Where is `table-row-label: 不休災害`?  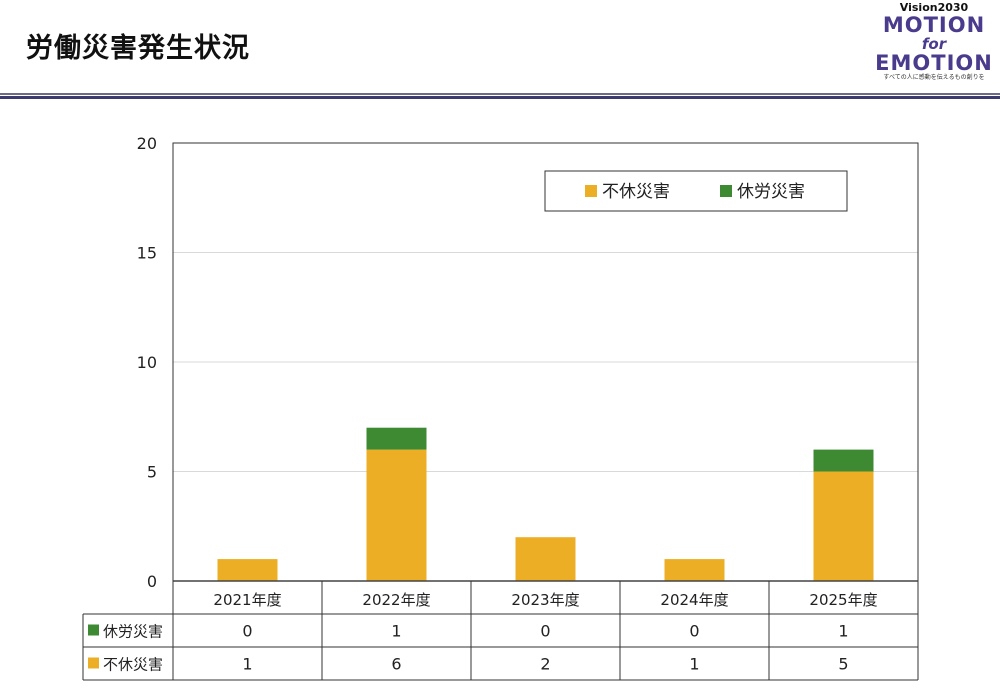 table-row-label: 不休災害 is located at coordinates (133, 665).